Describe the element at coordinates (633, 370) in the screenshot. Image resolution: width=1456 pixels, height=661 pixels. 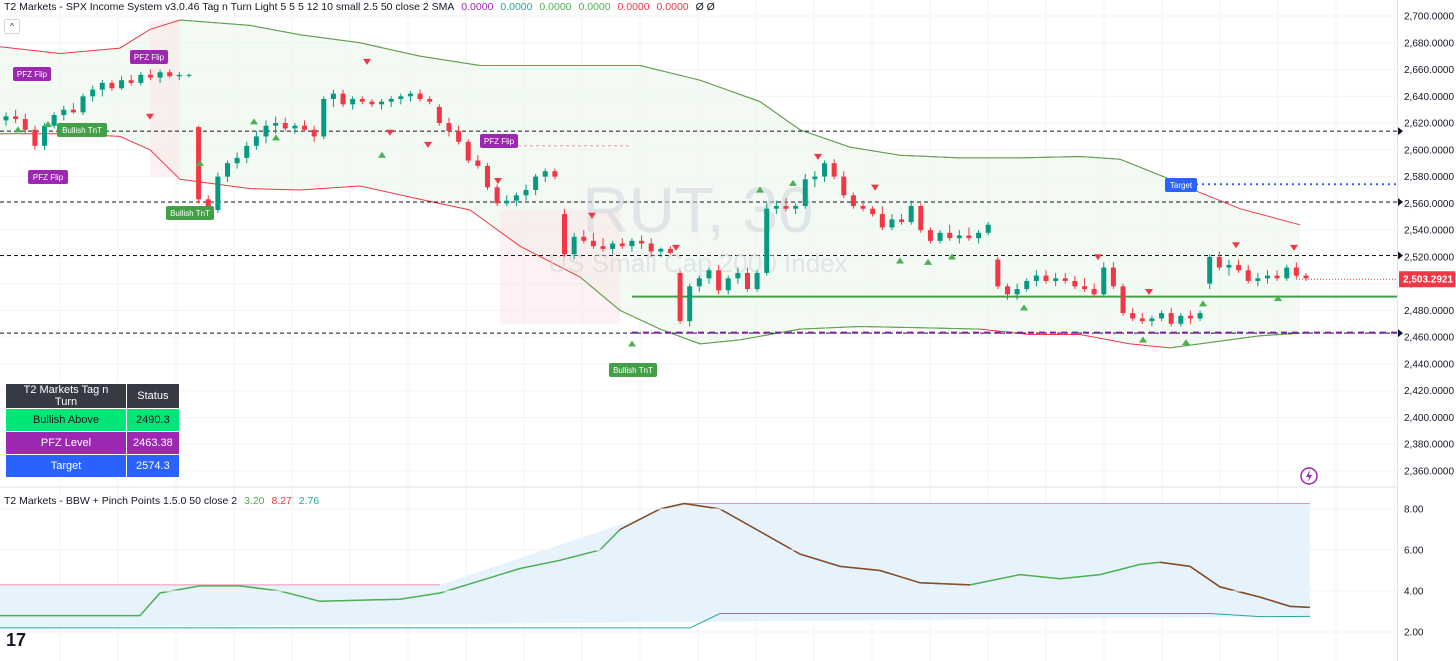
I see `bullish-tnt-tag-bg` at that location.